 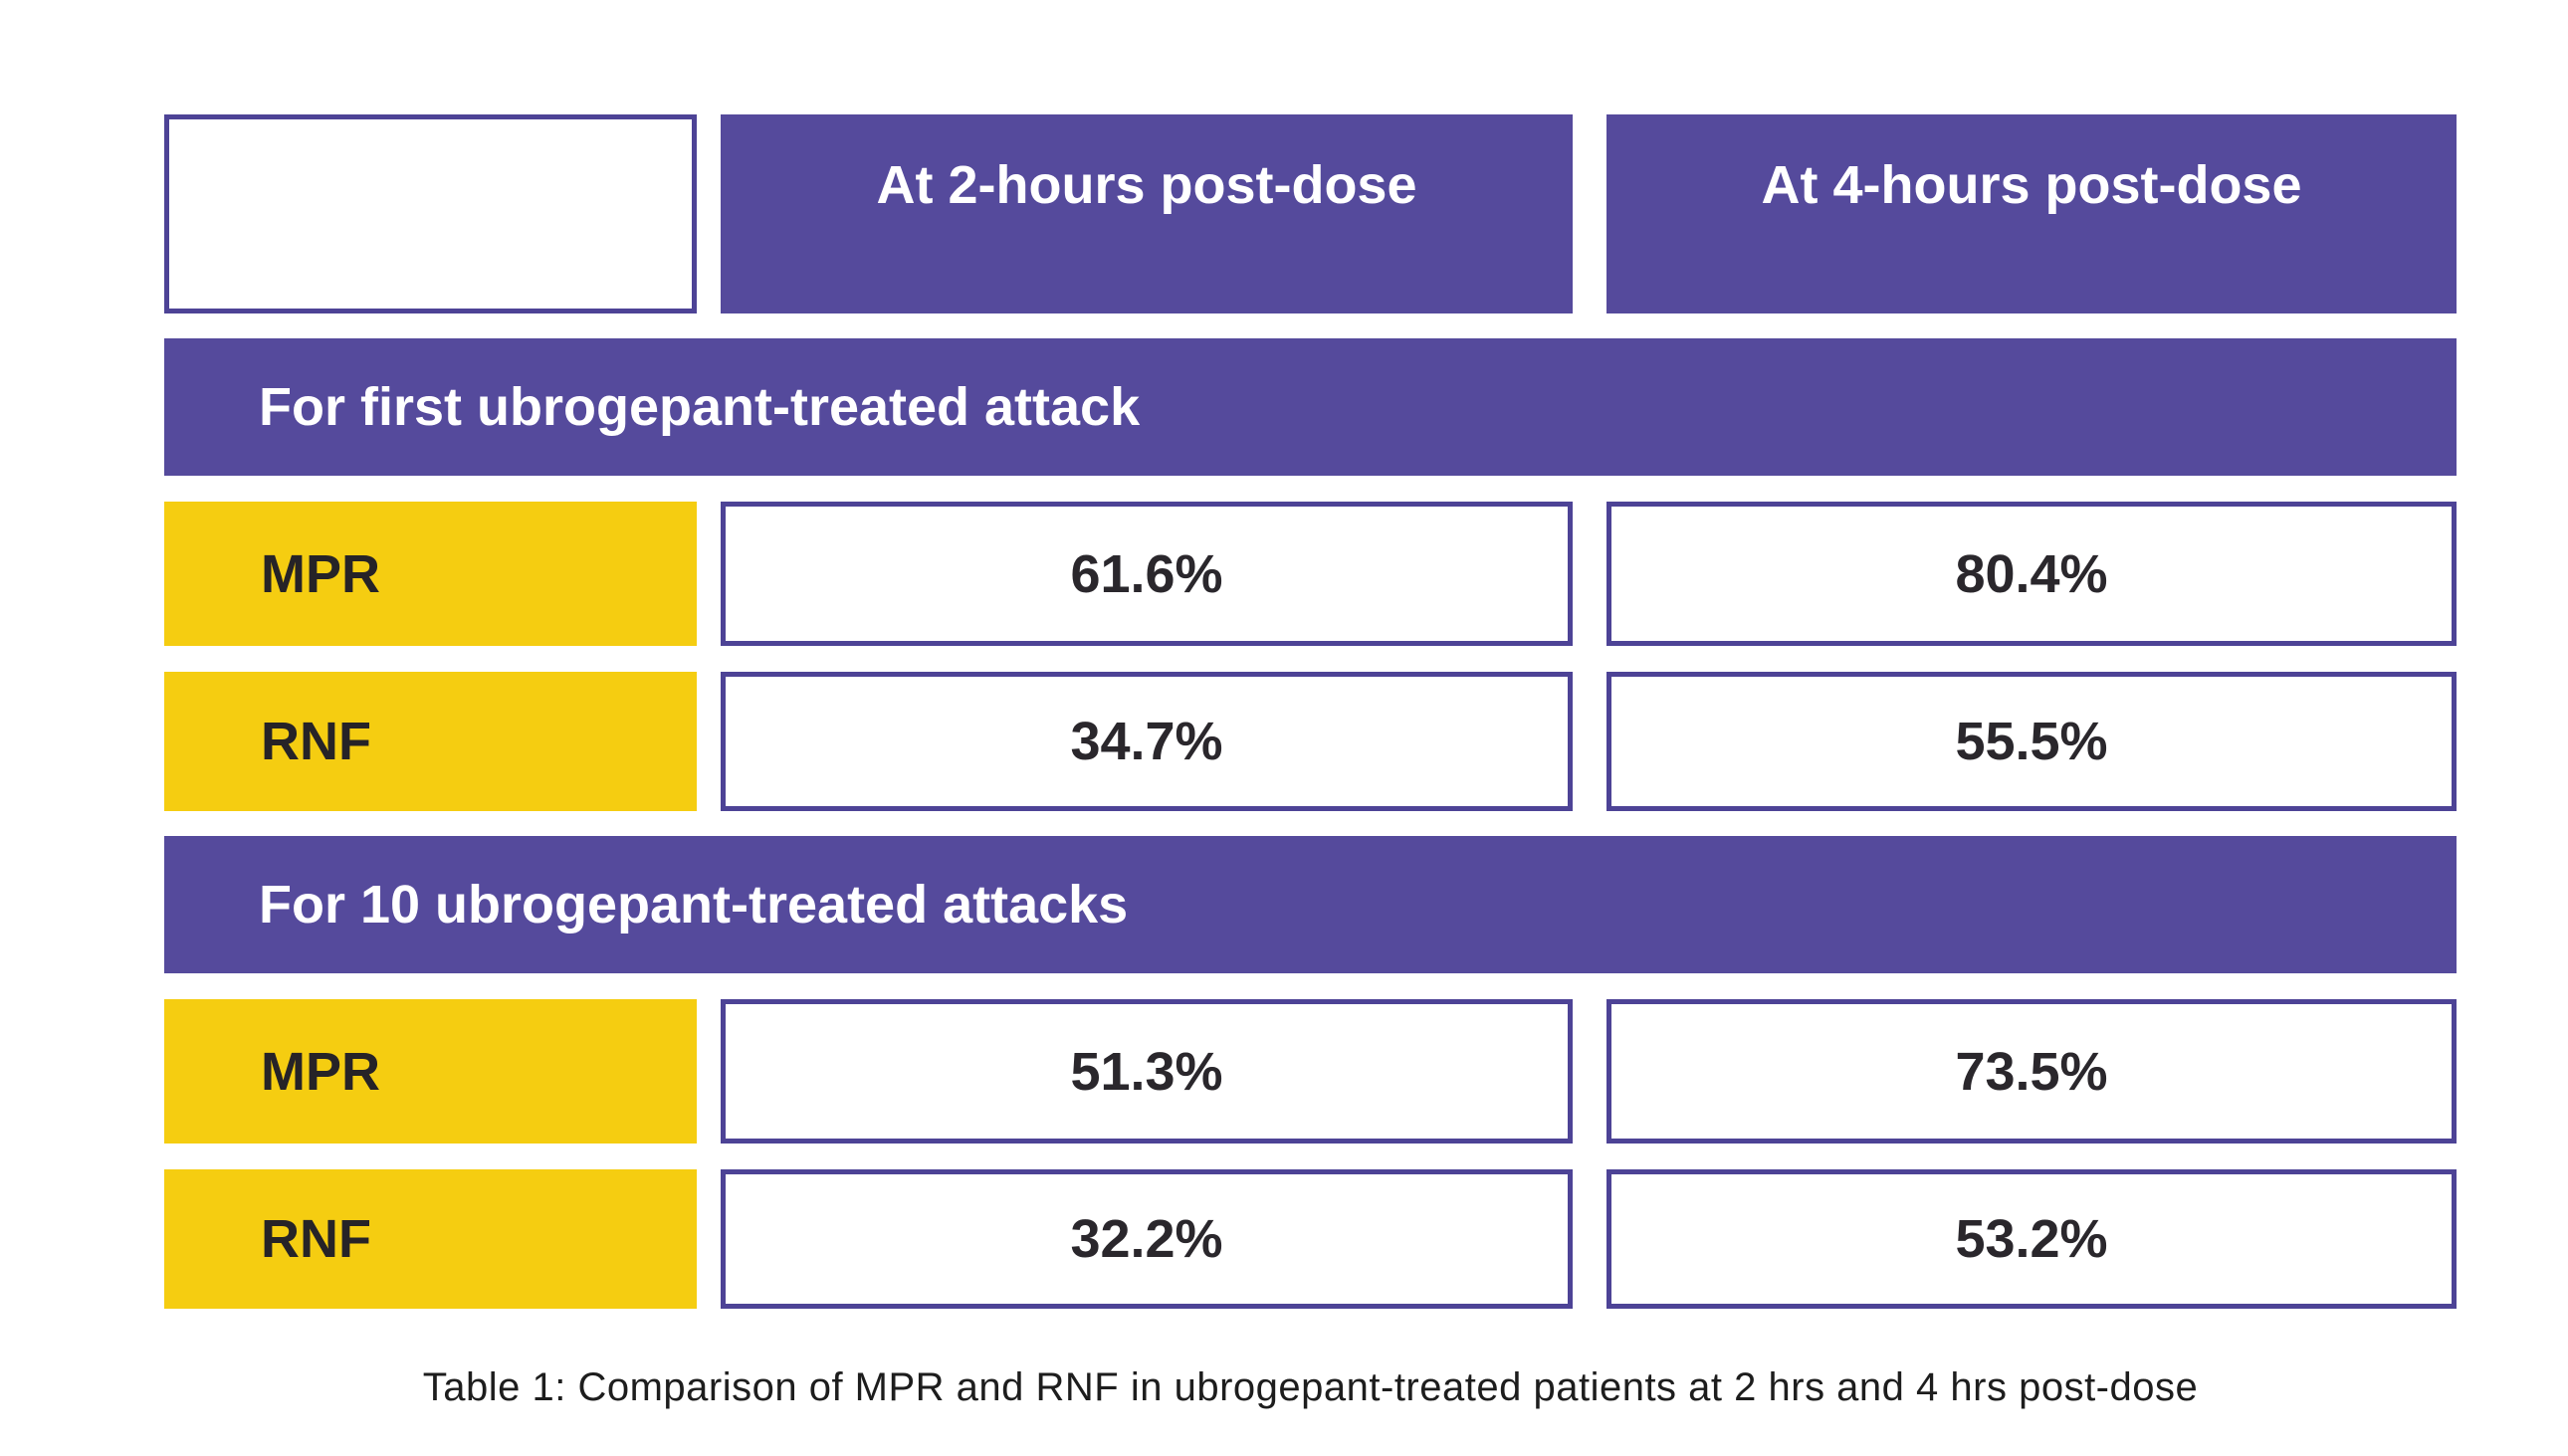 I want to click on value-text: 80.4%, so click(x=2031, y=573).